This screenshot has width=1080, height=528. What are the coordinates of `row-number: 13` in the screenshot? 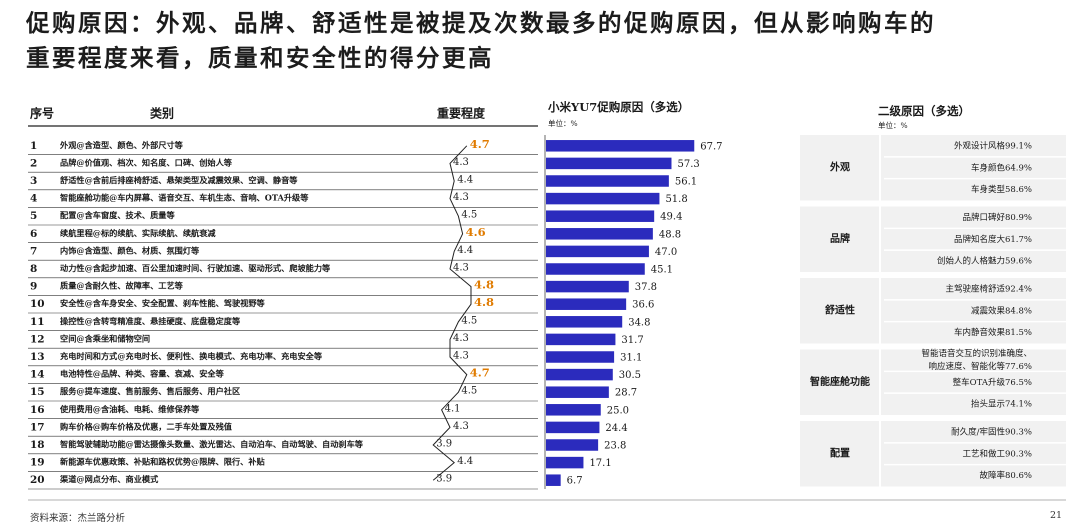 It's located at (37, 357).